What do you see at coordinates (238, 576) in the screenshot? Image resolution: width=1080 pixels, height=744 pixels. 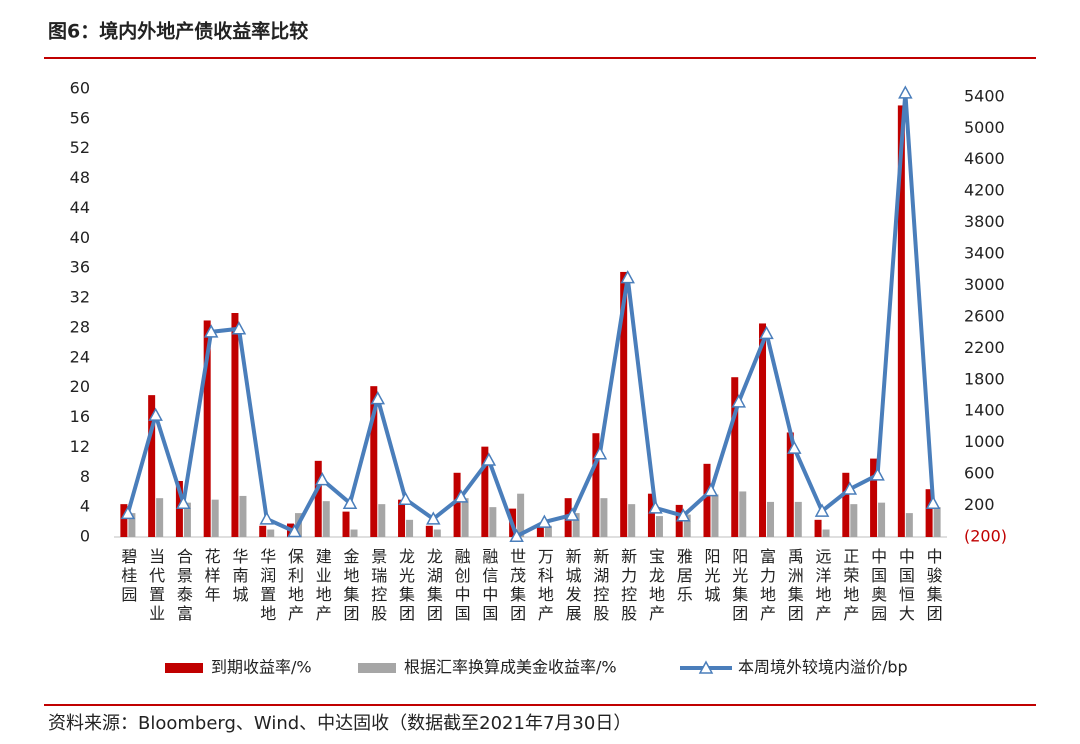 I see `x-tick-label: 华南城` at bounding box center [238, 576].